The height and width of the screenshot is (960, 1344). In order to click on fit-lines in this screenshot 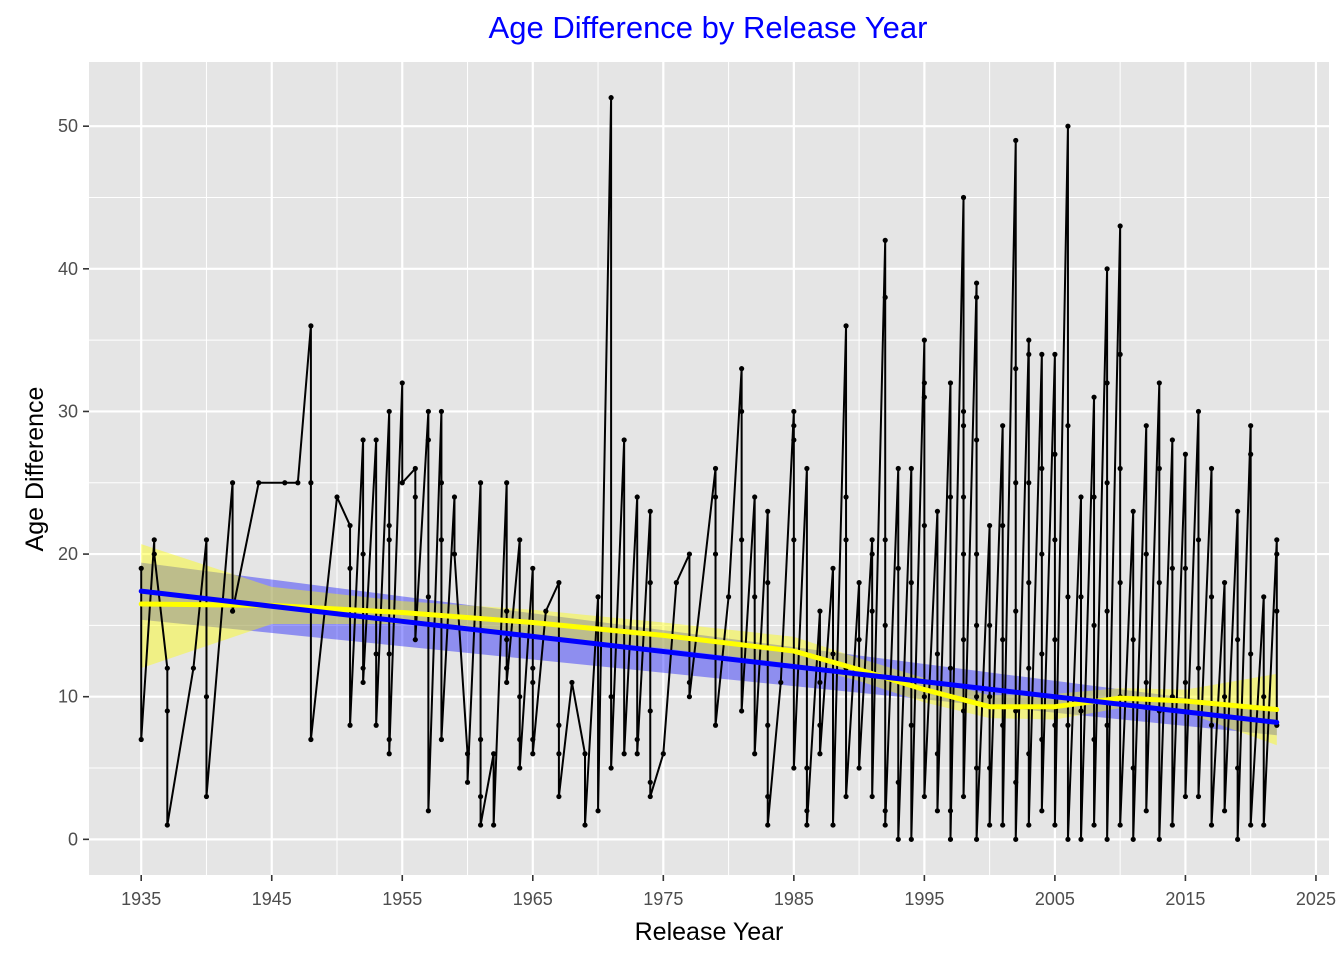, I will do `click(709, 656)`.